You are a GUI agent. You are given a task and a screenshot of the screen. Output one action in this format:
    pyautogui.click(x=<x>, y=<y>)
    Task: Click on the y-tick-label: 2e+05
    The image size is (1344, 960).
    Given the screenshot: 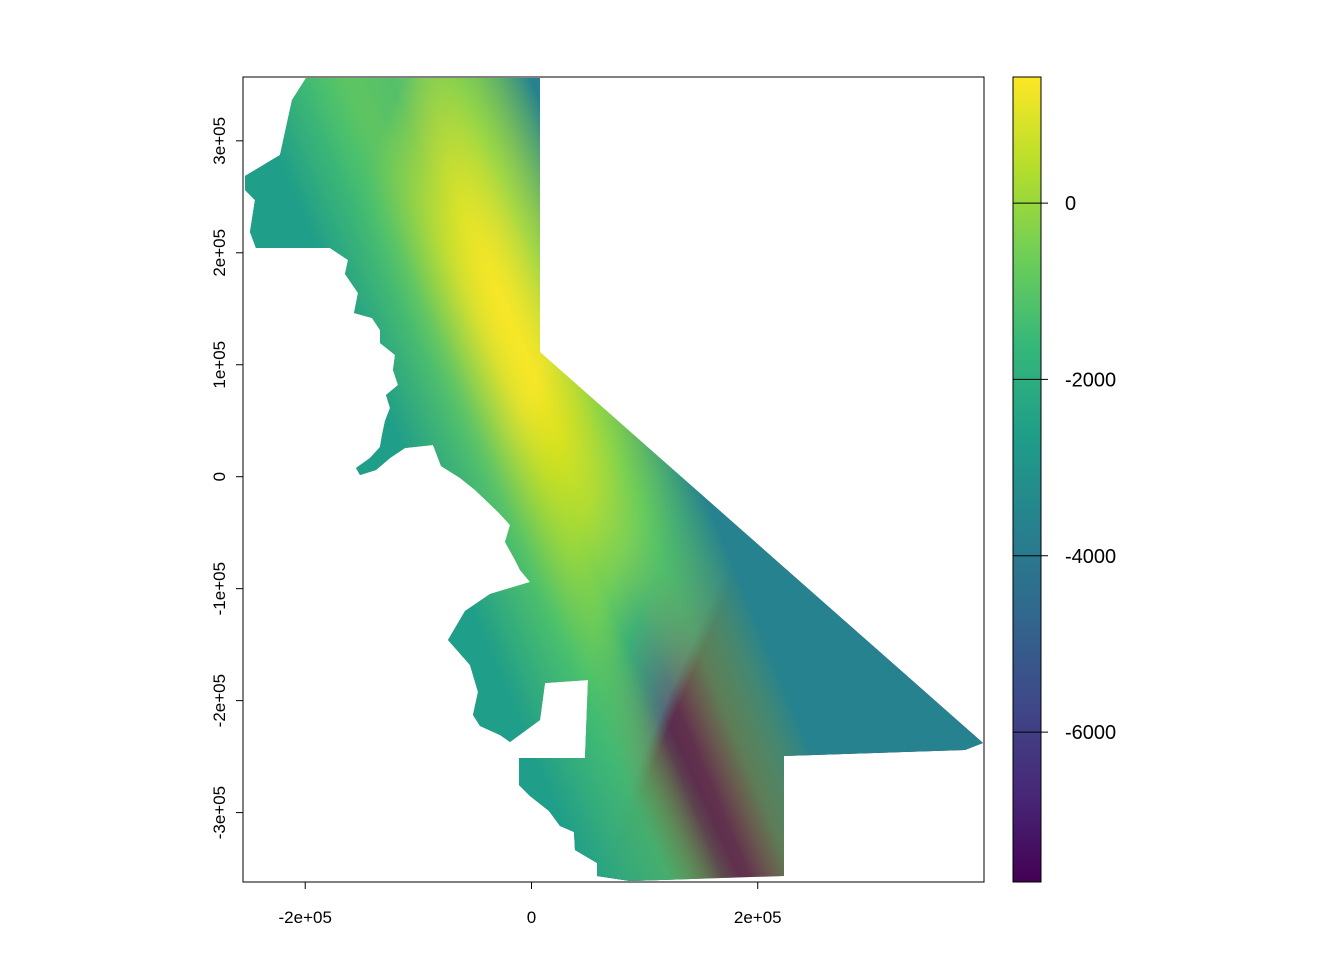 What is the action you would take?
    pyautogui.click(x=219, y=253)
    